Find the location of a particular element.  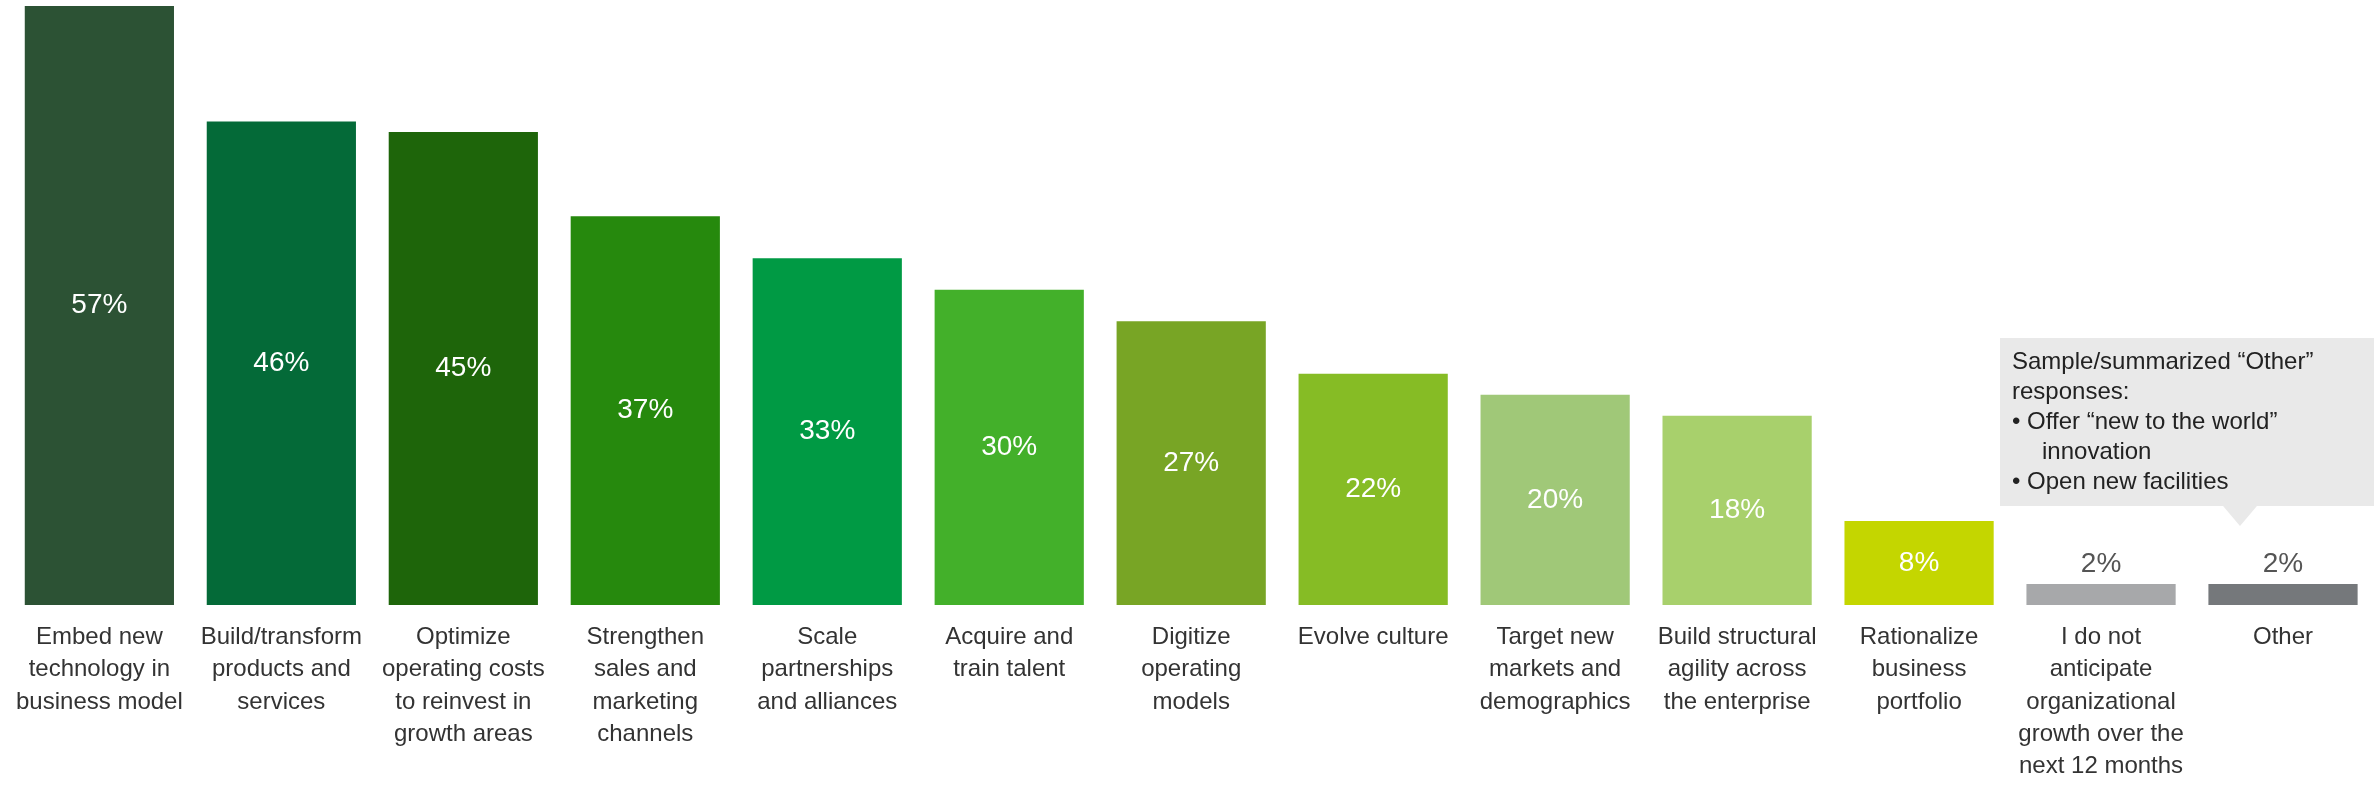

data-label: 57% is located at coordinates (99, 304).